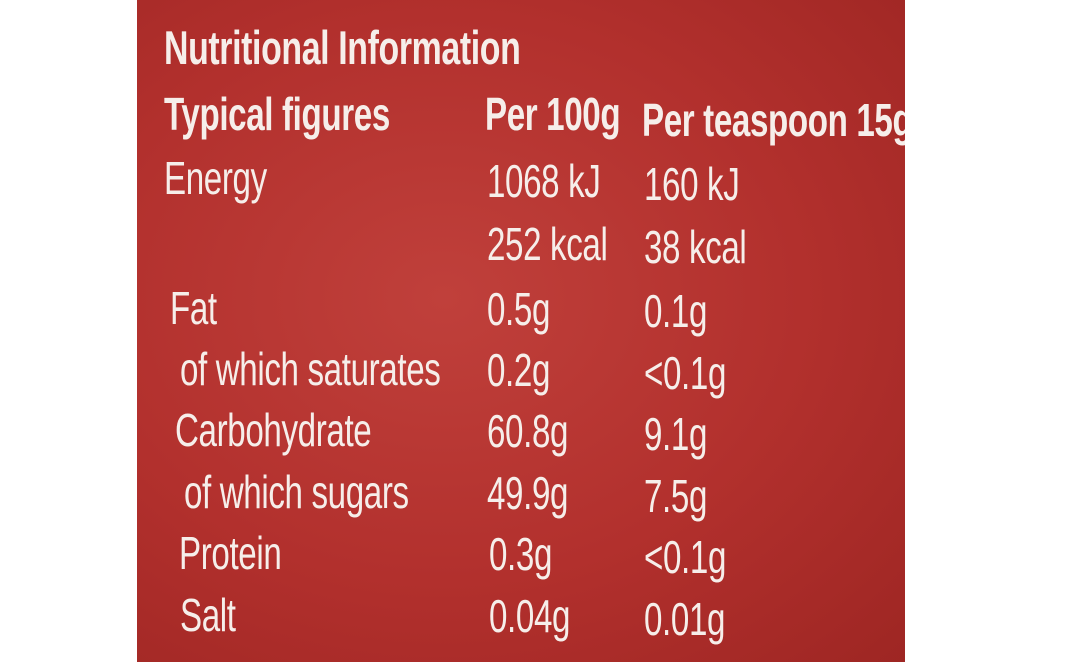  Describe the element at coordinates (519, 370) in the screenshot. I see `cell: 0.2g` at that location.